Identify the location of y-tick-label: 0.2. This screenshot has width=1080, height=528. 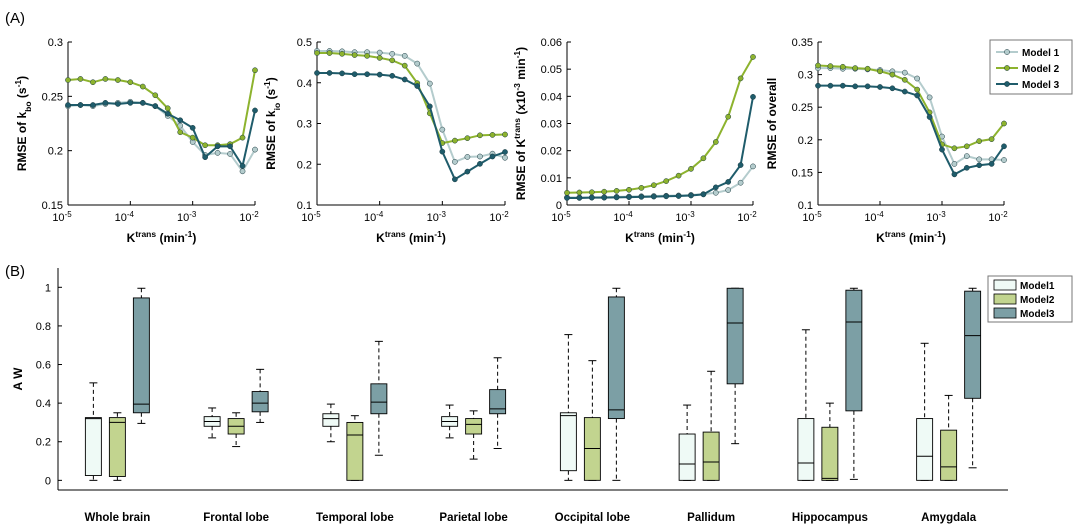
(805, 141).